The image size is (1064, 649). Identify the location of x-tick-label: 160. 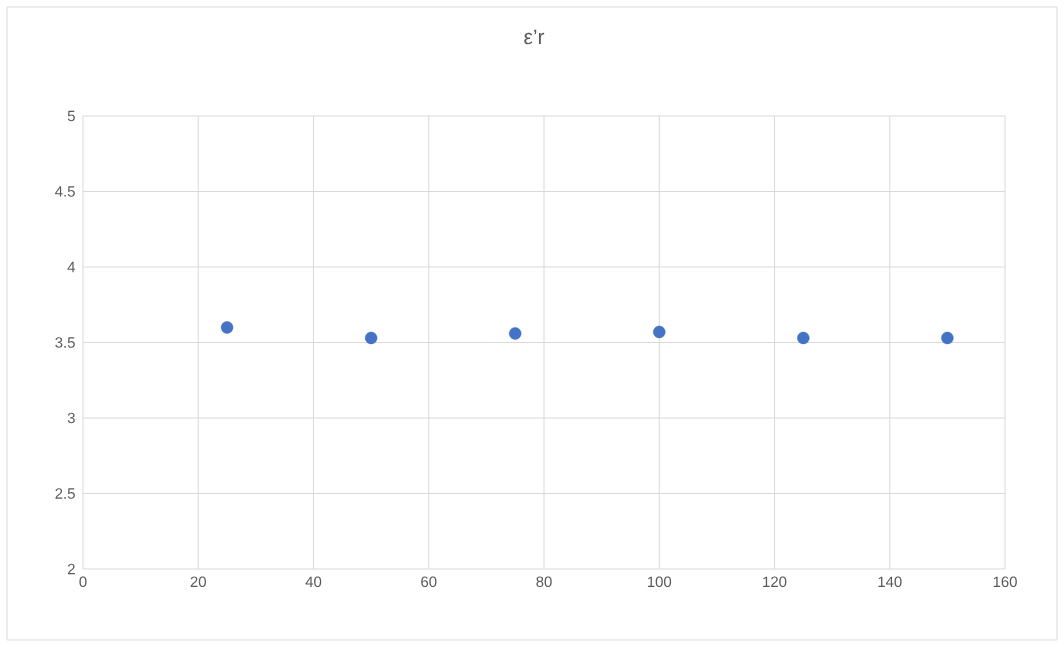
(1005, 582).